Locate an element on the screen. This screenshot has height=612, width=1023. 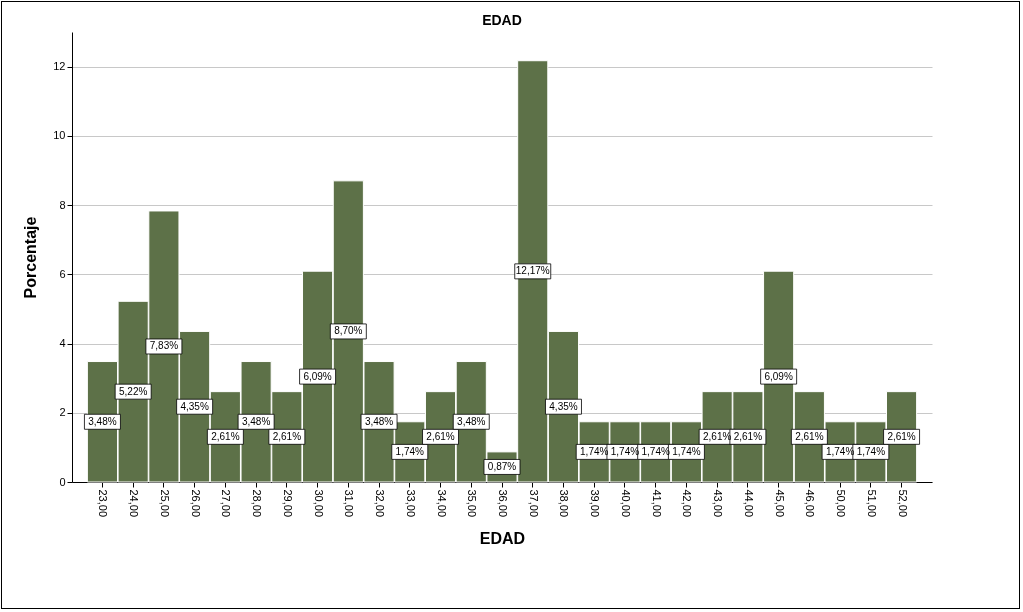
x-tick-label: 34,00 is located at coordinates (441, 503).